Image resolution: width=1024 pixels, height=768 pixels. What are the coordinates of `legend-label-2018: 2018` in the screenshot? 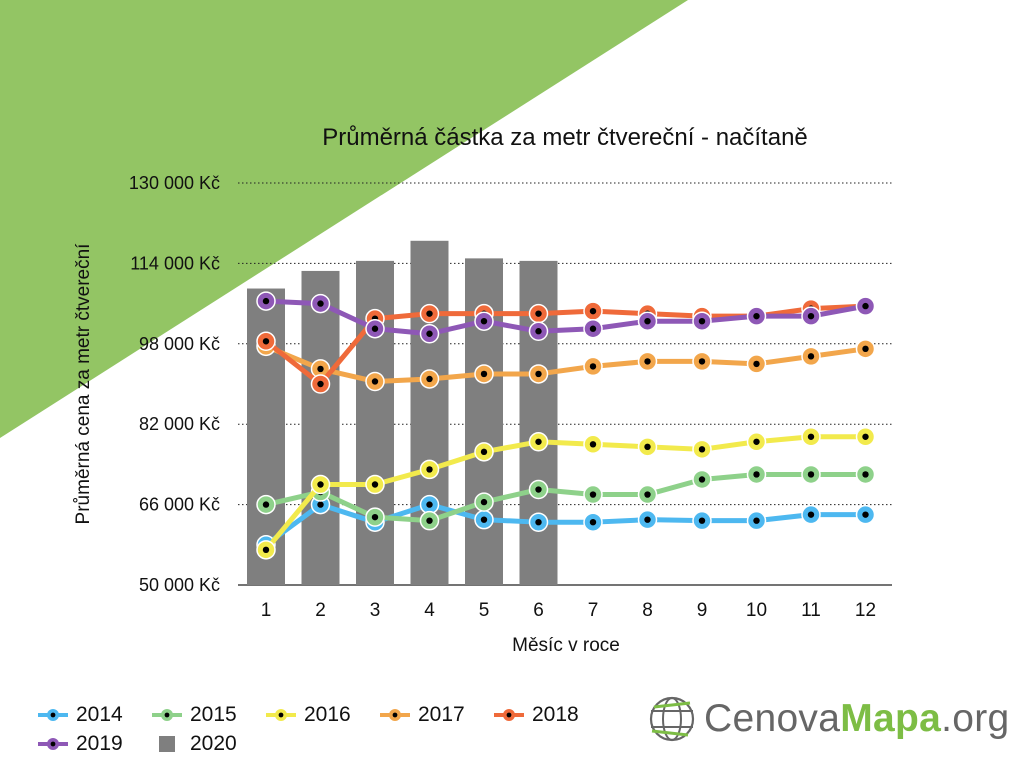 It's located at (555, 714).